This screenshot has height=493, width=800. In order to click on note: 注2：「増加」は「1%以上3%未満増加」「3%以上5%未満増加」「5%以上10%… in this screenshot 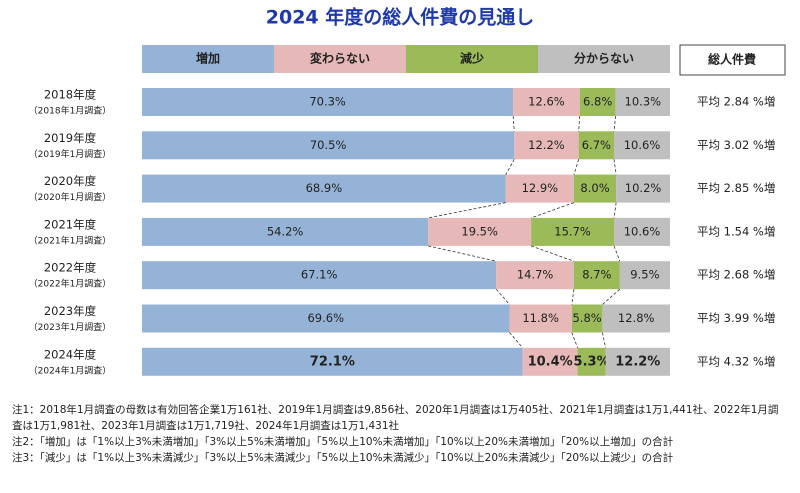, I will do `click(343, 442)`.